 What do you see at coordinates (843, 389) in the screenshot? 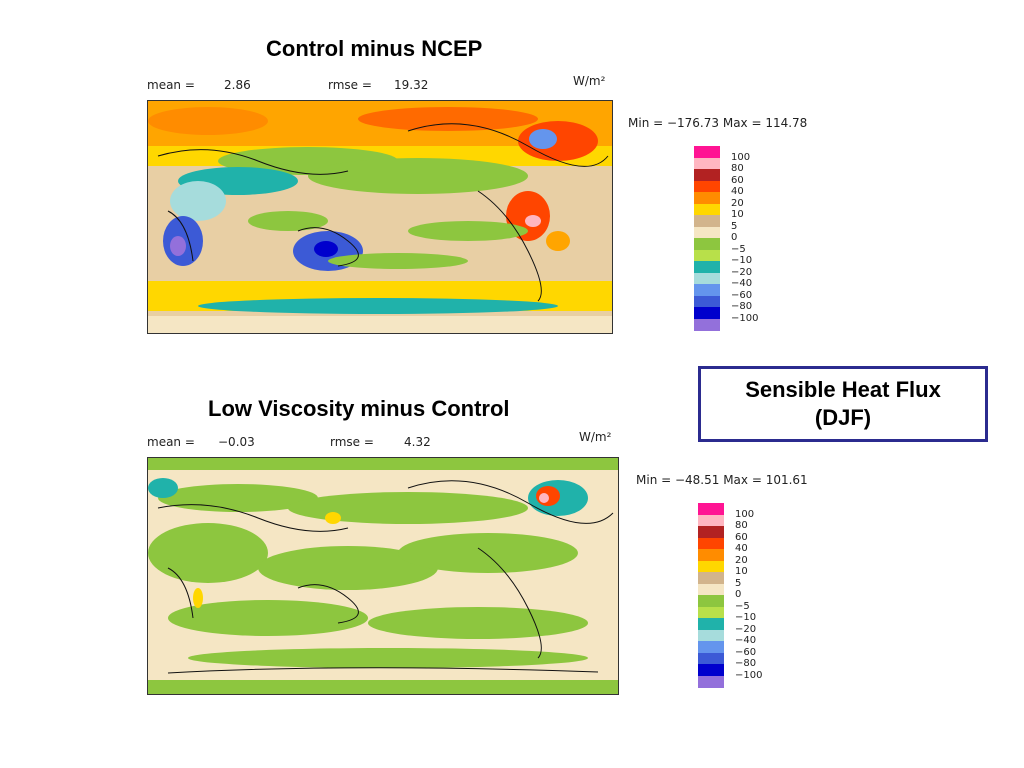
I see `topic-title: Sensible Heat Flux` at bounding box center [843, 389].